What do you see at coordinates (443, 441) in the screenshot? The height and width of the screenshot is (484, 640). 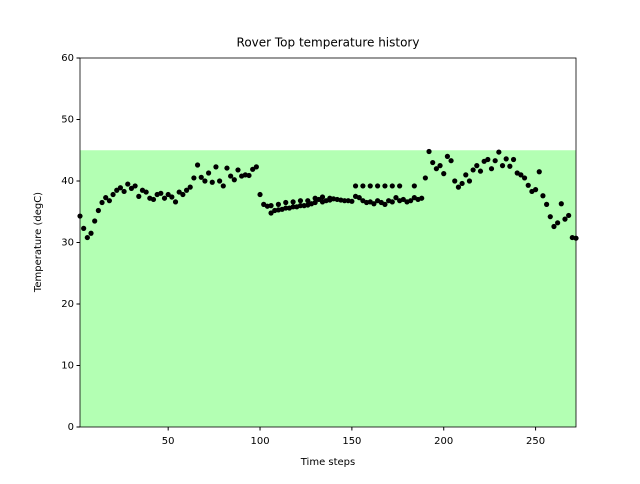 I see `x-tick-label: 200` at bounding box center [443, 441].